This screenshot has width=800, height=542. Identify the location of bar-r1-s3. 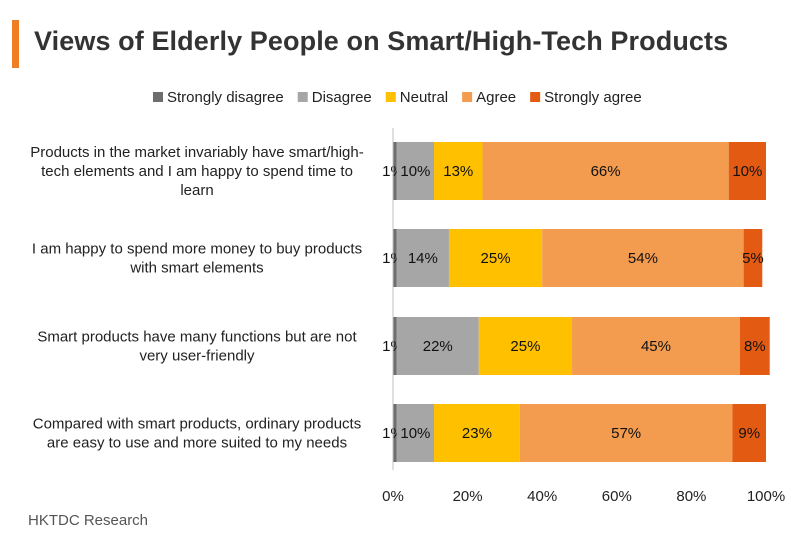
(643, 258).